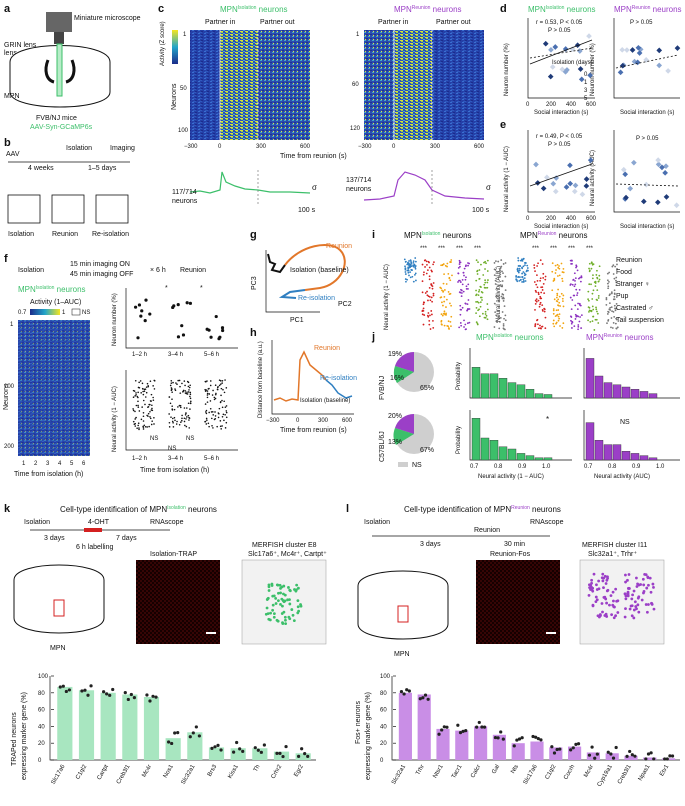 The height and width of the screenshot is (806, 685). What do you see at coordinates (373, 337) in the screenshot?
I see `panel-label-j: j` at bounding box center [373, 337].